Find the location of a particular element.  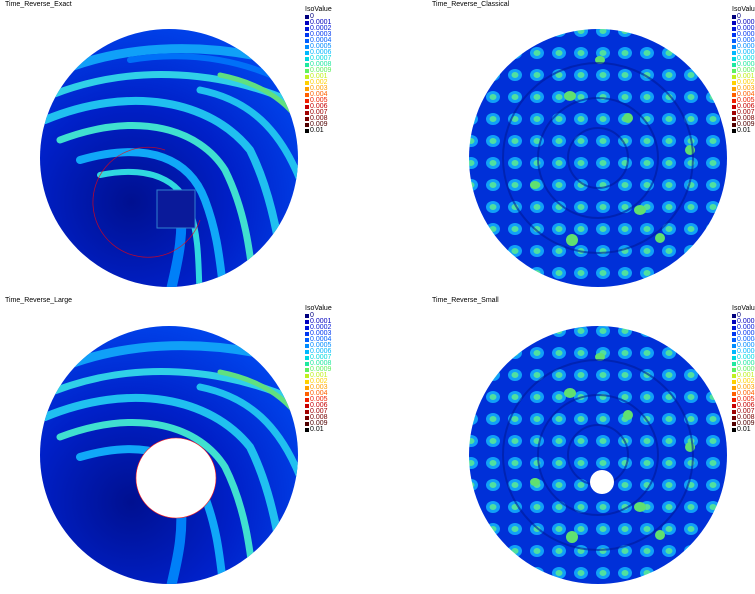

plot-classical is located at coordinates (598, 158).